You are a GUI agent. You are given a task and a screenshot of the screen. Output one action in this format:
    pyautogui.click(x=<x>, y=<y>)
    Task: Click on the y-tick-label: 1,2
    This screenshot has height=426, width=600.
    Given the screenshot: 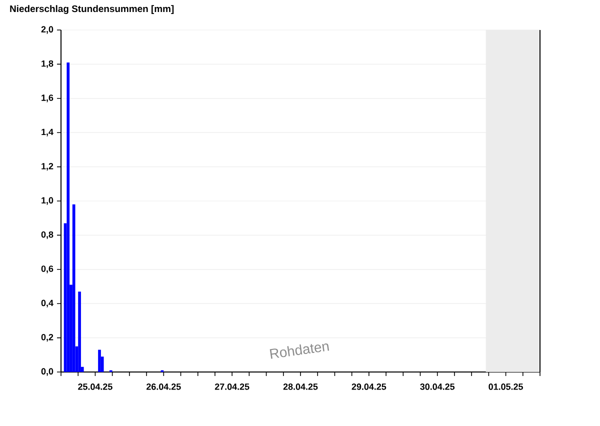 What is the action you would take?
    pyautogui.click(x=48, y=166)
    